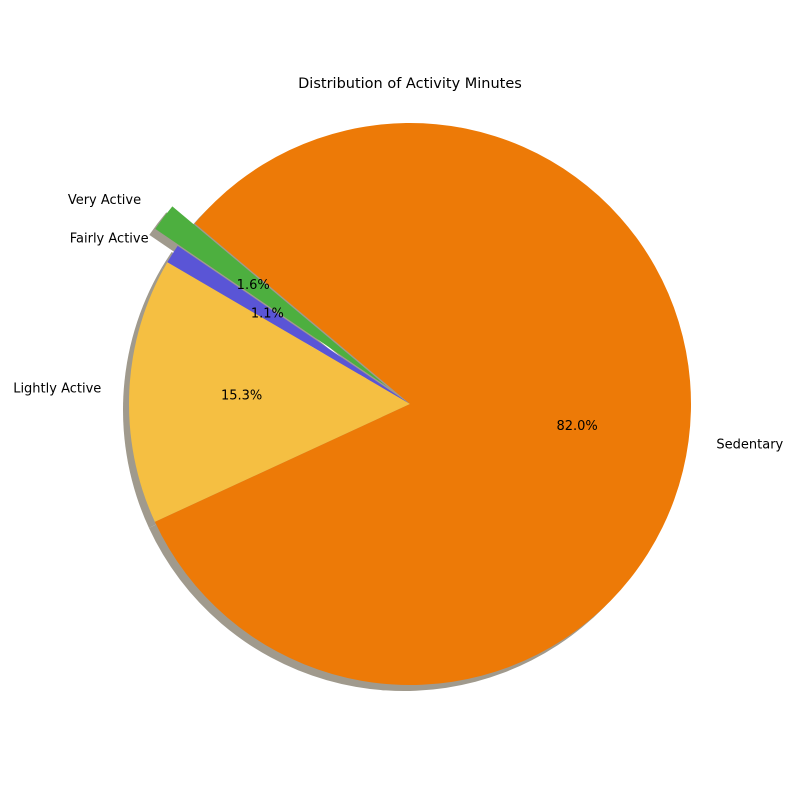 Image resolution: width=800 pixels, height=800 pixels. I want to click on pie-slice-very-active, so click(271, 297).